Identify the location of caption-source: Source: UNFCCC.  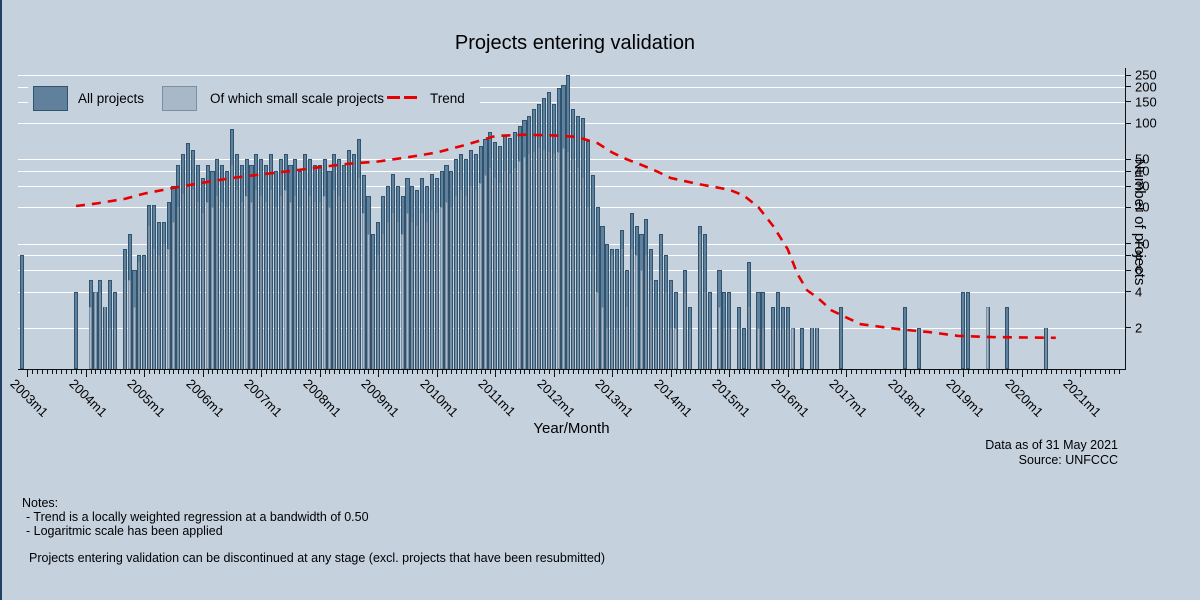
(1068, 460).